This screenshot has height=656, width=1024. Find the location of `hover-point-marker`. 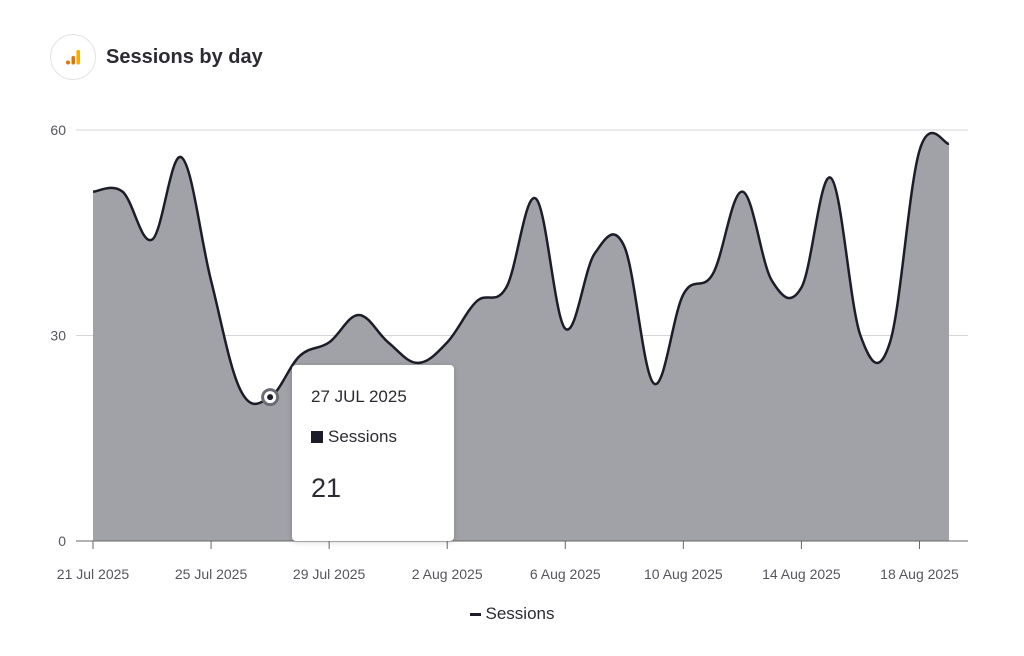

hover-point-marker is located at coordinates (270, 397).